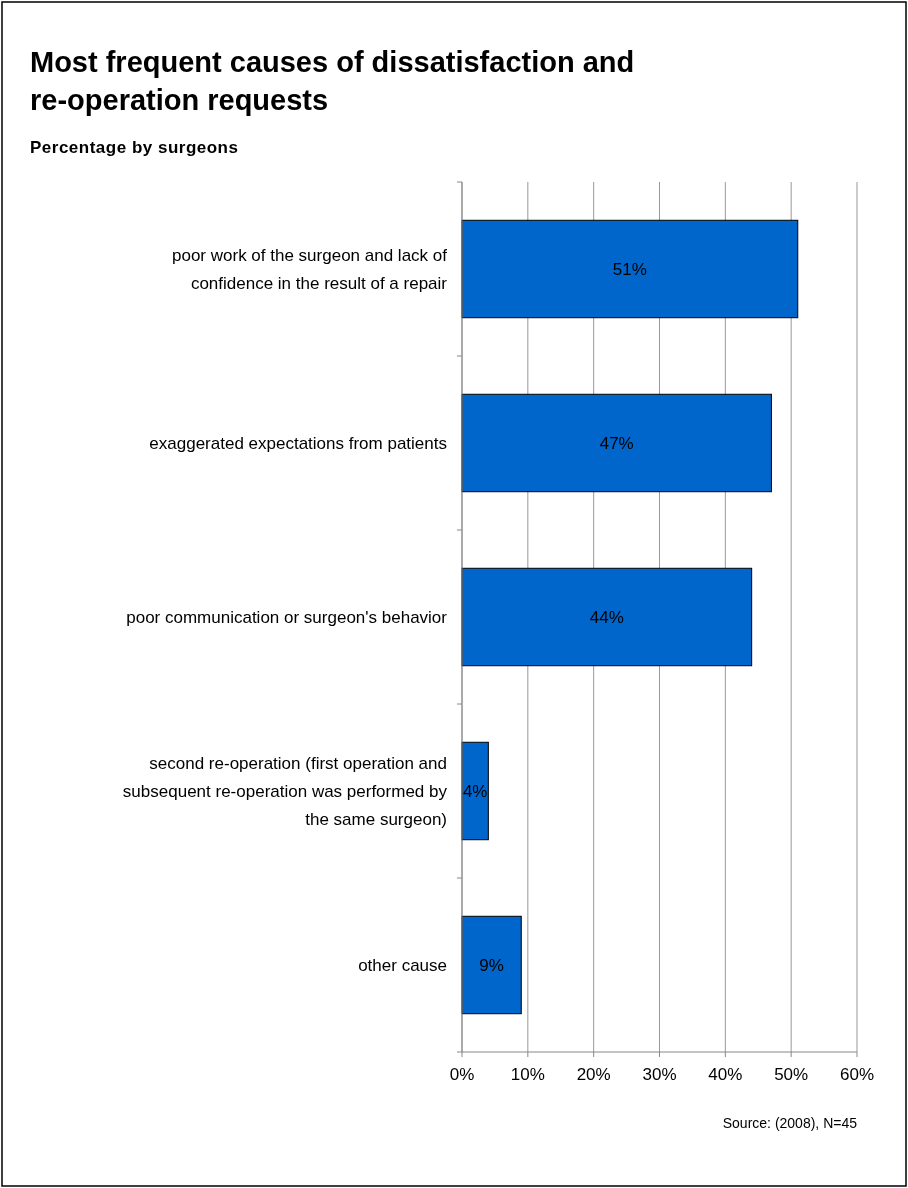 This screenshot has width=908, height=1188. I want to click on y-tick-label: poor communication or surgeon's behavior, so click(287, 617).